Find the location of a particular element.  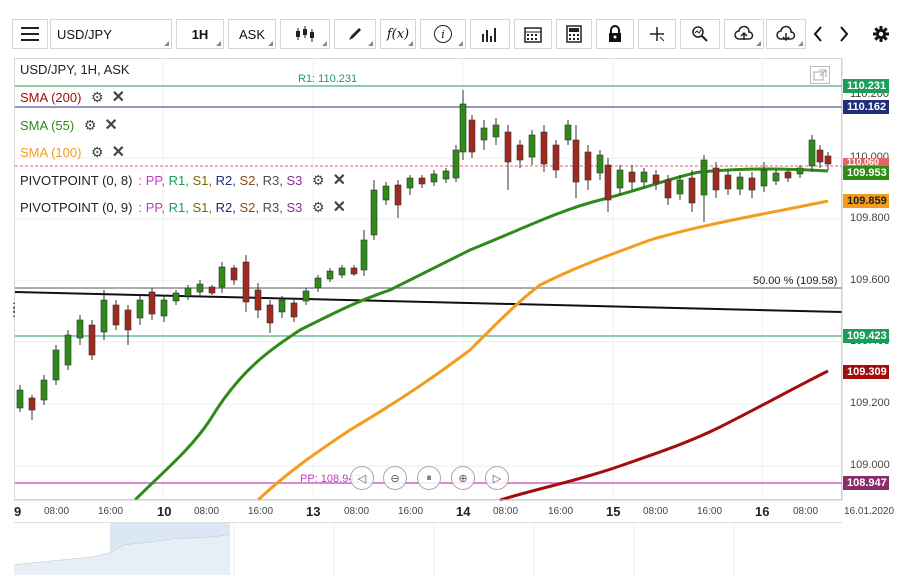

zoom-out-icon: ⊖ is located at coordinates (395, 478).